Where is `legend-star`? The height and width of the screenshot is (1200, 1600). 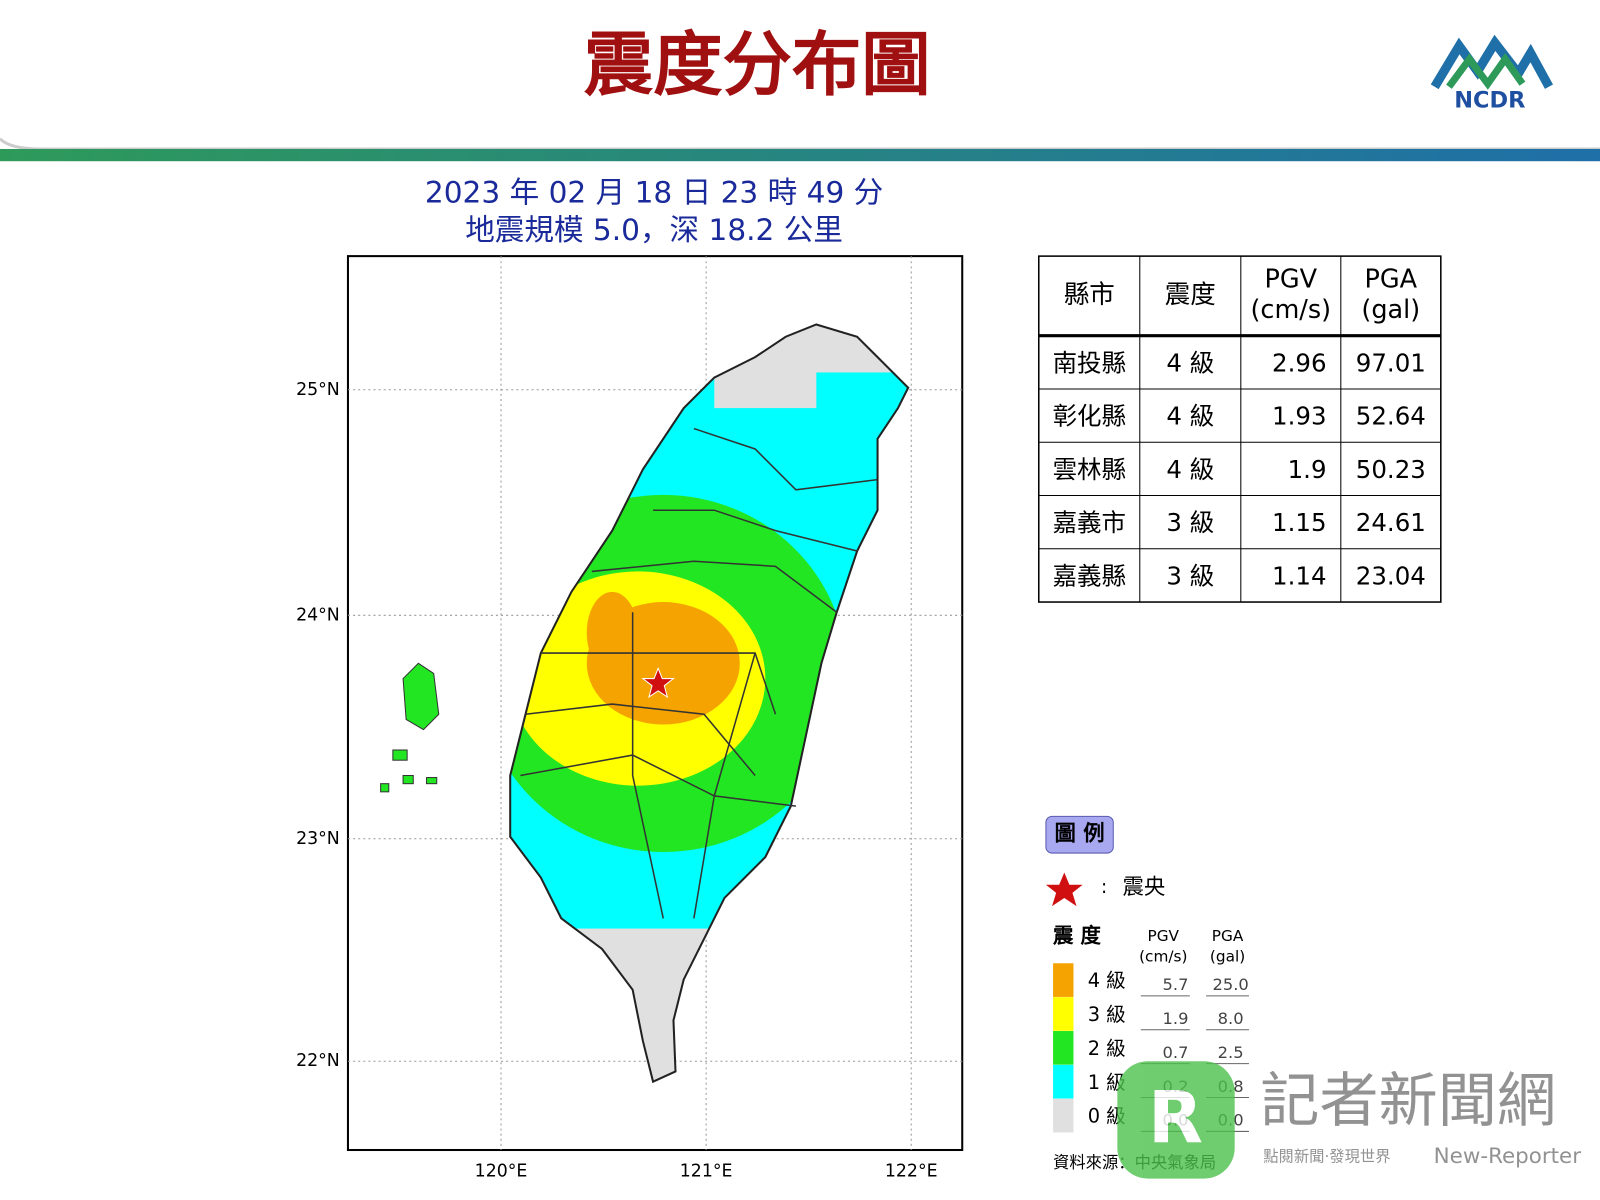
legend-star is located at coordinates (1064, 889).